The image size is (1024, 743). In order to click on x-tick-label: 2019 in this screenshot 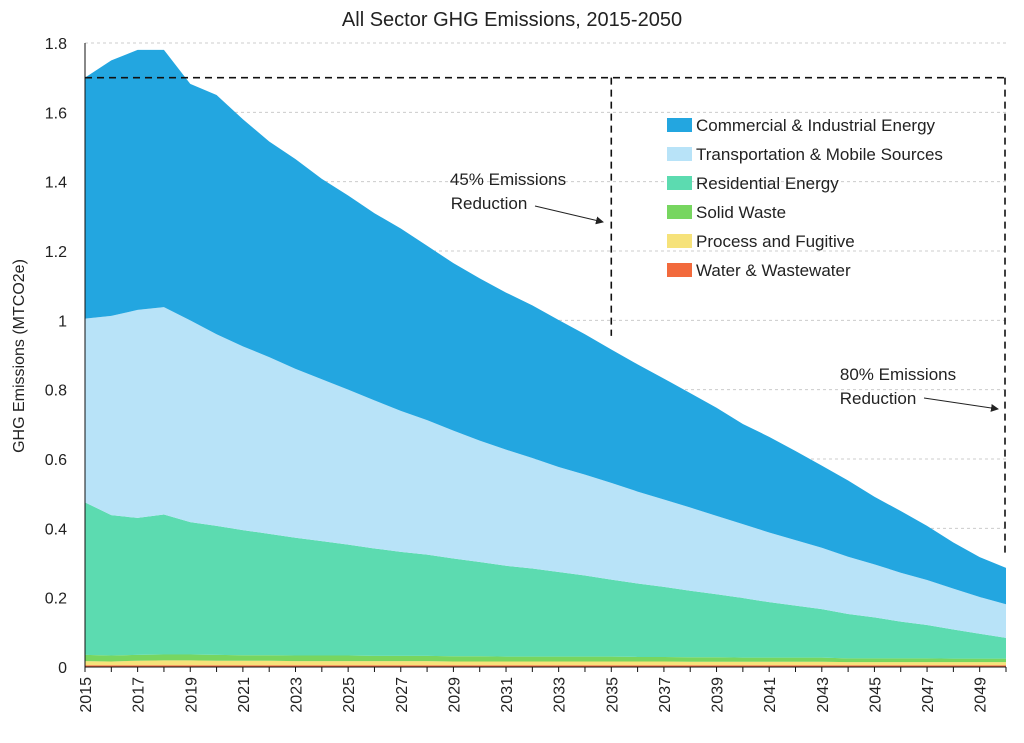, I will do `click(191, 695)`.